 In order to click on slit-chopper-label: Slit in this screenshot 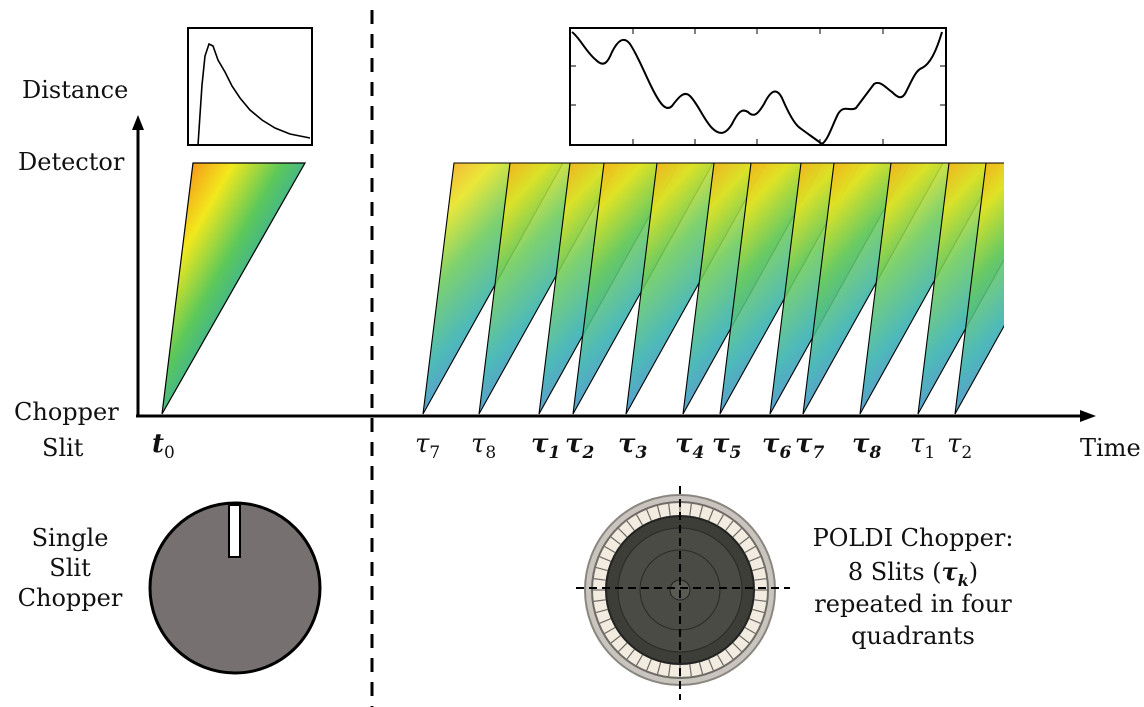, I will do `click(70, 568)`.